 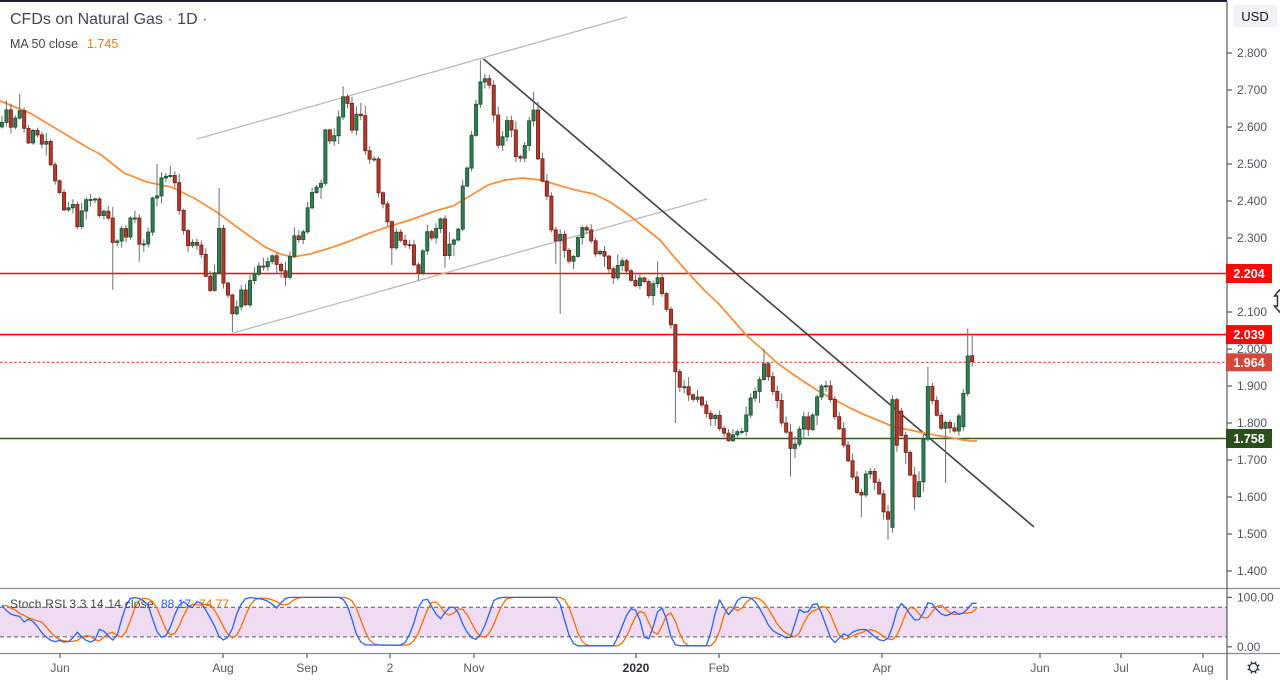 What do you see at coordinates (1252, 349) in the screenshot?
I see `svg-text: 2.000` at bounding box center [1252, 349].